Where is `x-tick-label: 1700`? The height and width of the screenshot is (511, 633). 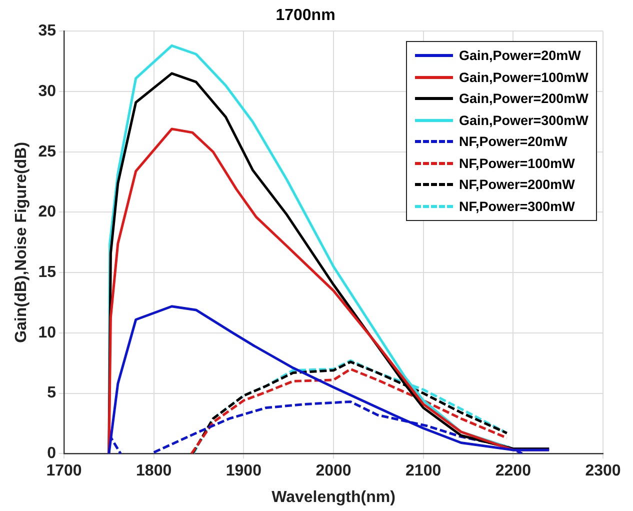
x-tick-label: 1700 is located at coordinates (64, 471).